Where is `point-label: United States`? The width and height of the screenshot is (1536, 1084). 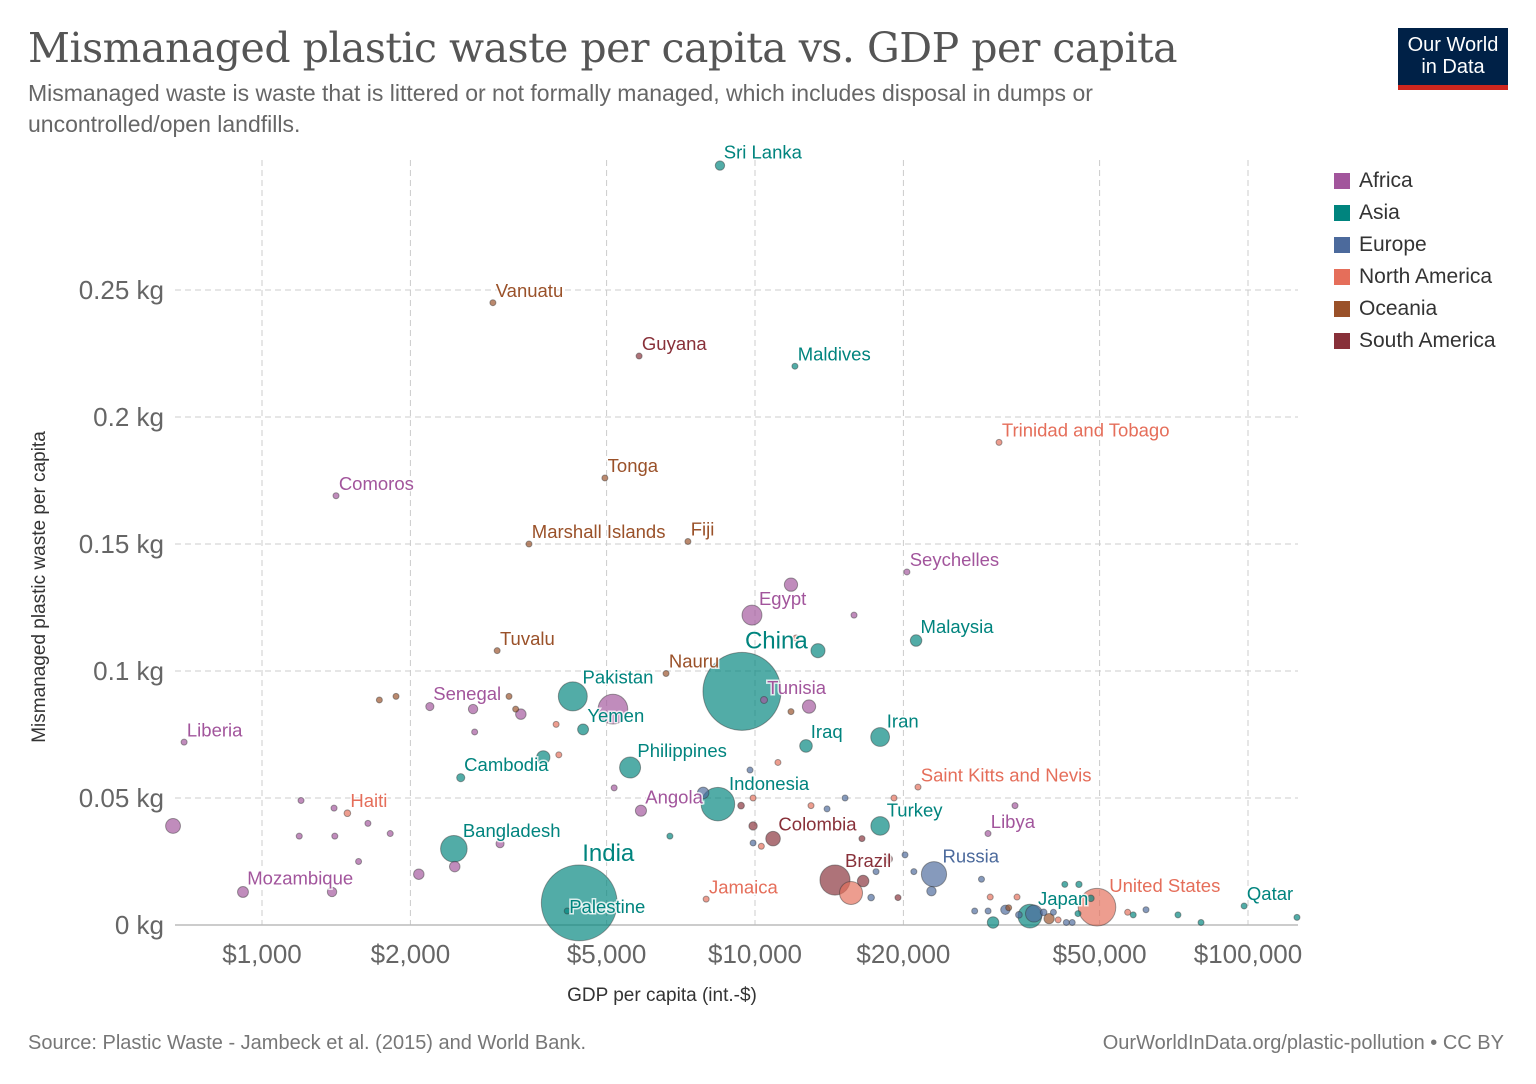 point-label: United States is located at coordinates (1164, 885).